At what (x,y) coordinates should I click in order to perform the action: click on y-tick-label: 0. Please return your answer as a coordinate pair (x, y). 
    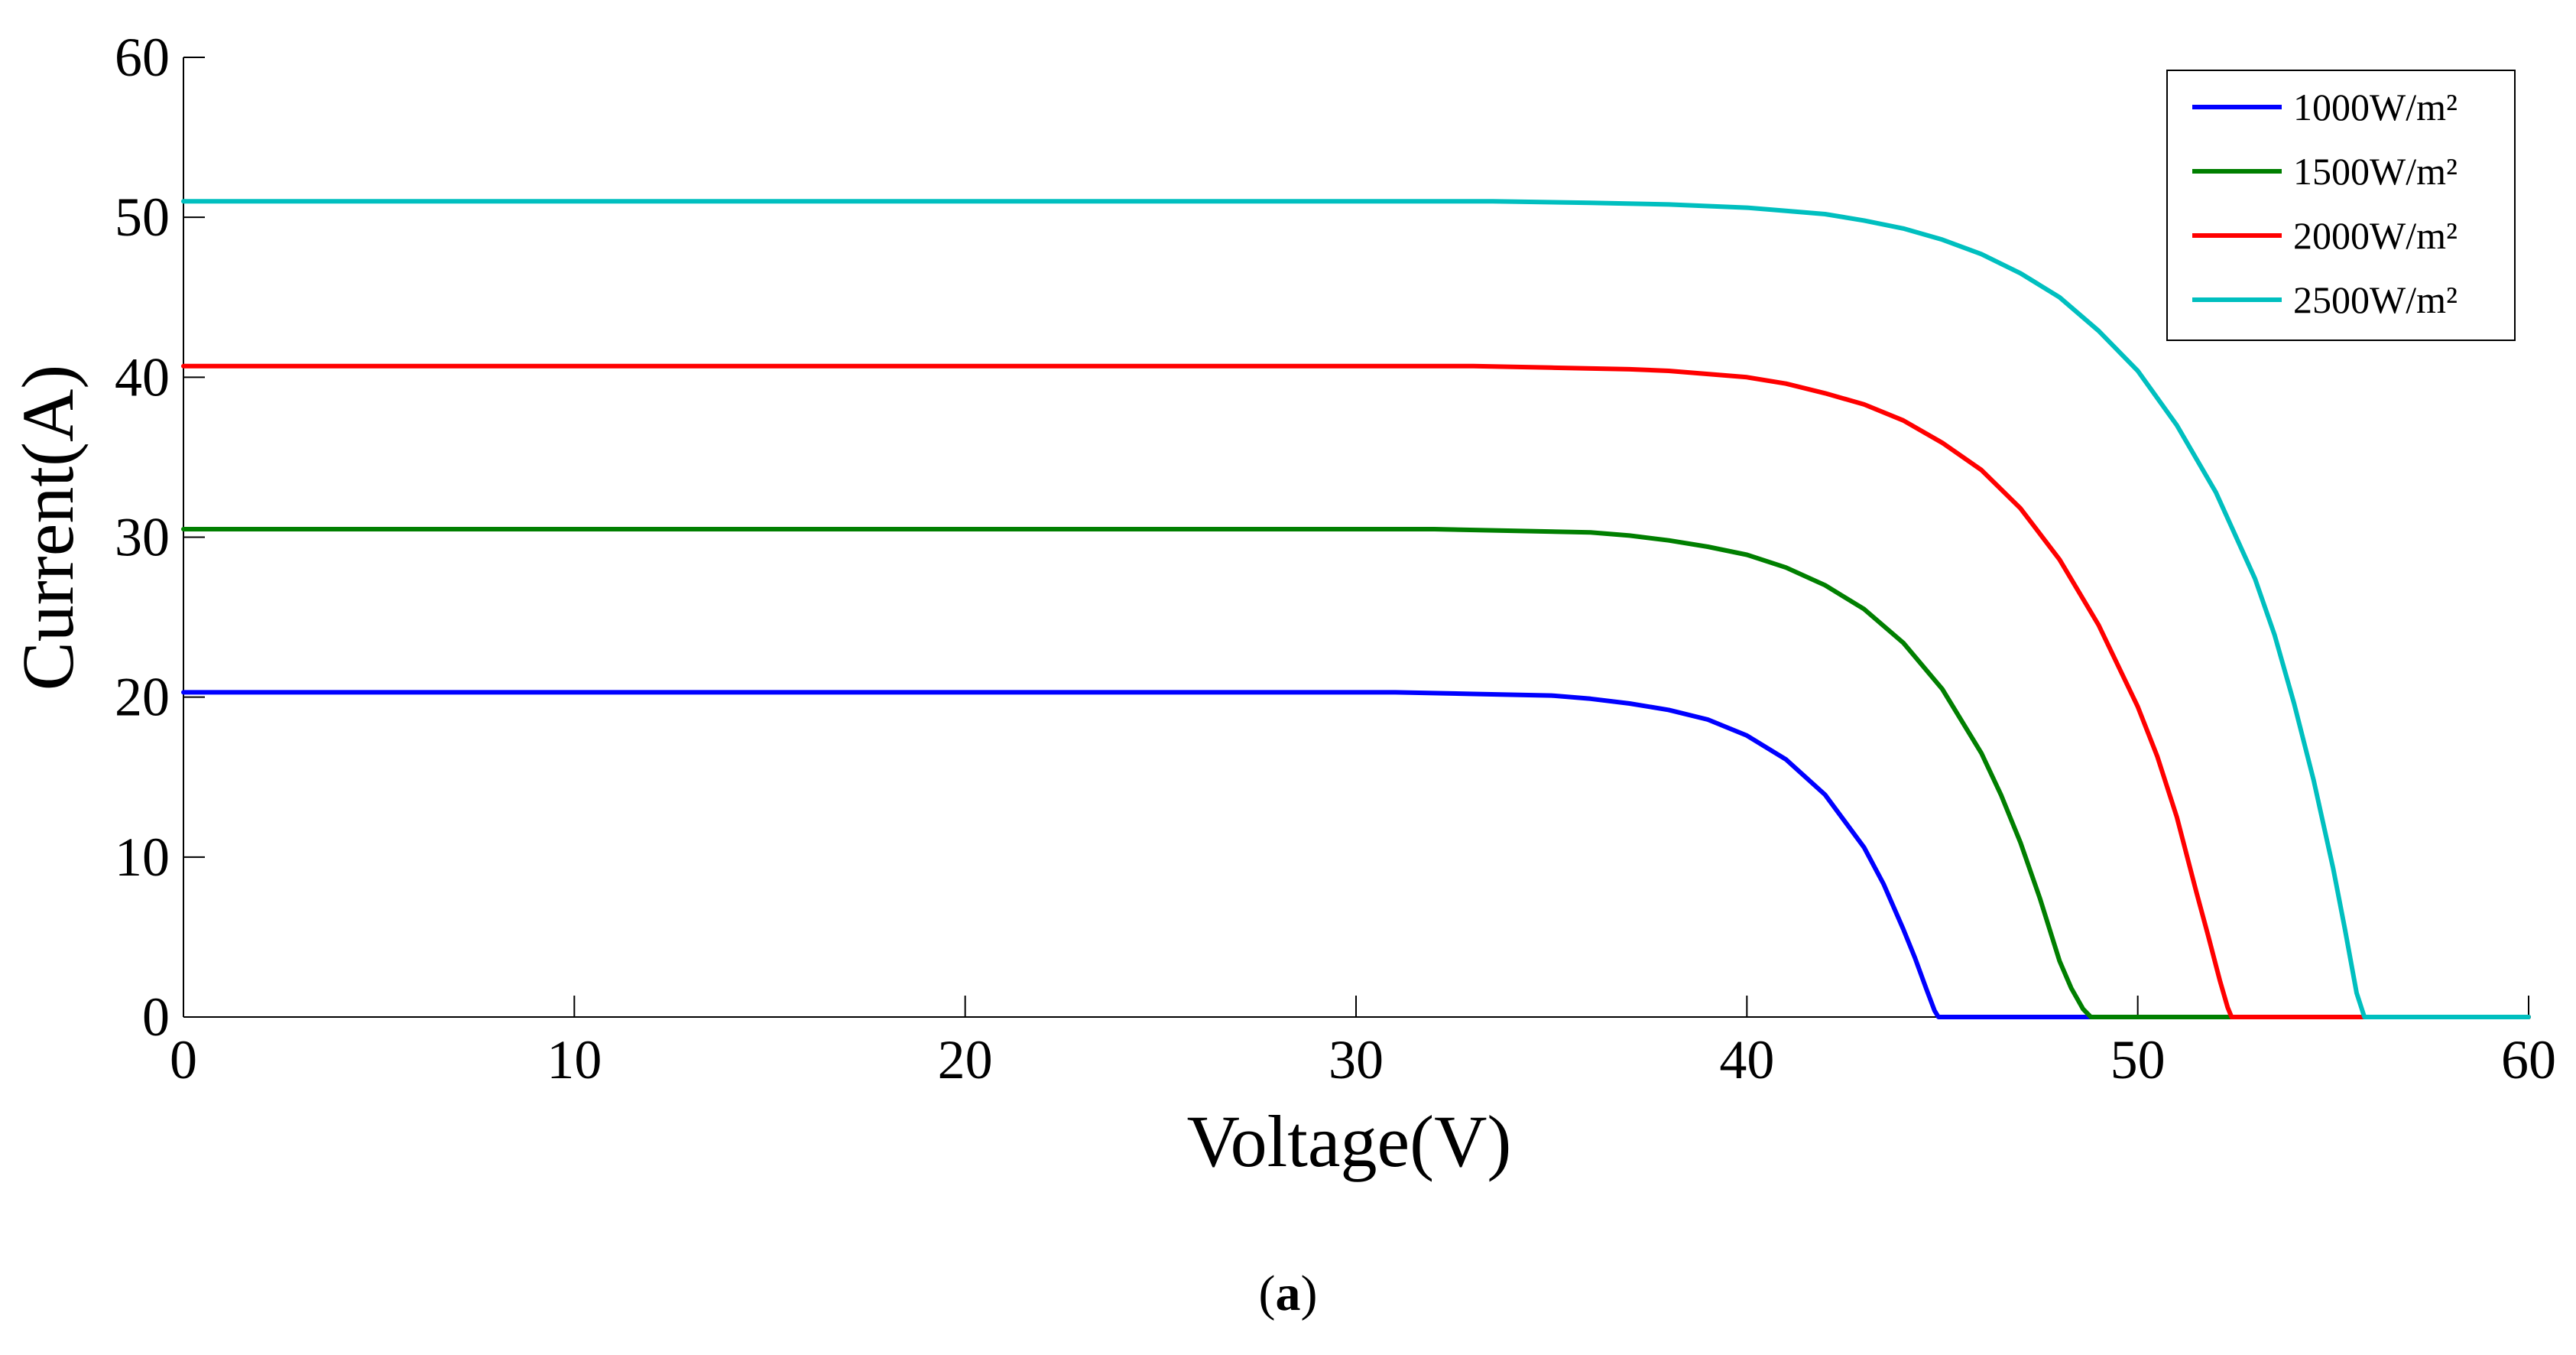
    Looking at the image, I should click on (156, 1017).